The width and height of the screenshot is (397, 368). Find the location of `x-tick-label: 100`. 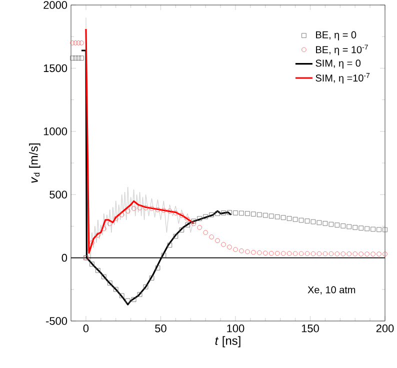

x-tick-label: 100 is located at coordinates (235, 328).